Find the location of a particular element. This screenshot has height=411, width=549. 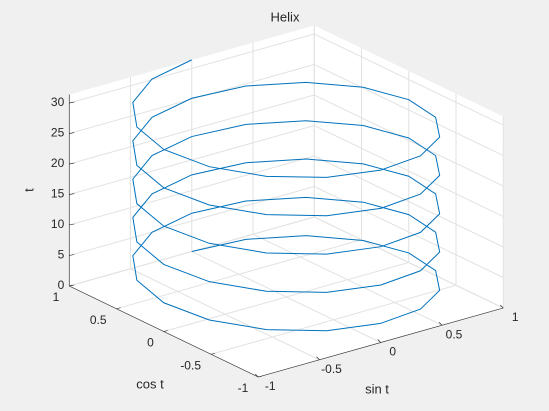

z-tick-label: 5 is located at coordinates (61, 255).